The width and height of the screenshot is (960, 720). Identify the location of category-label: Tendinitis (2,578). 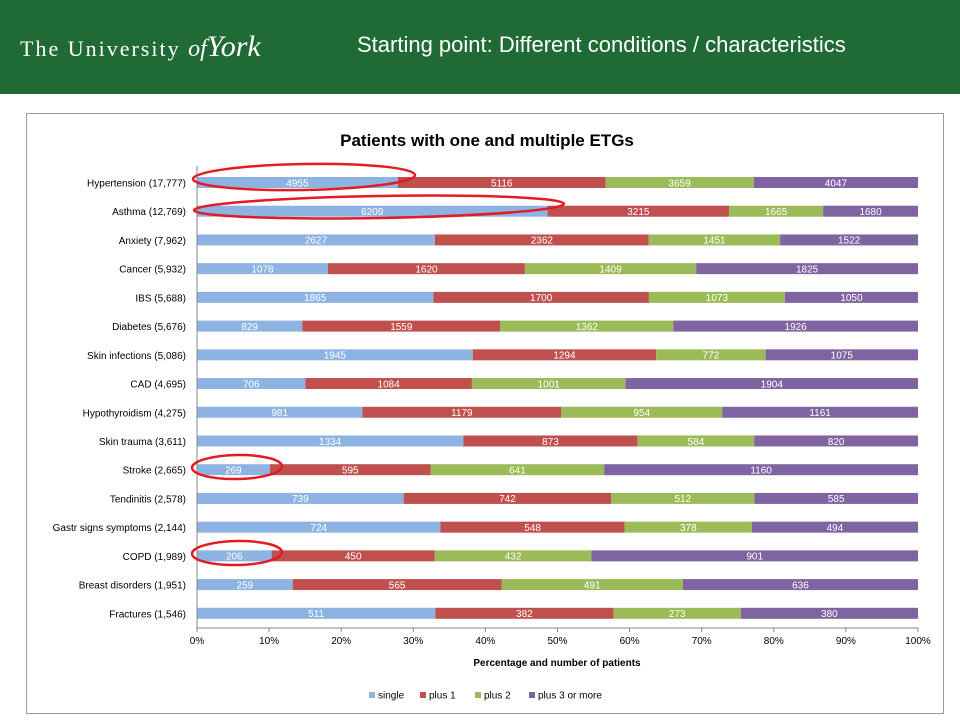
(148, 499).